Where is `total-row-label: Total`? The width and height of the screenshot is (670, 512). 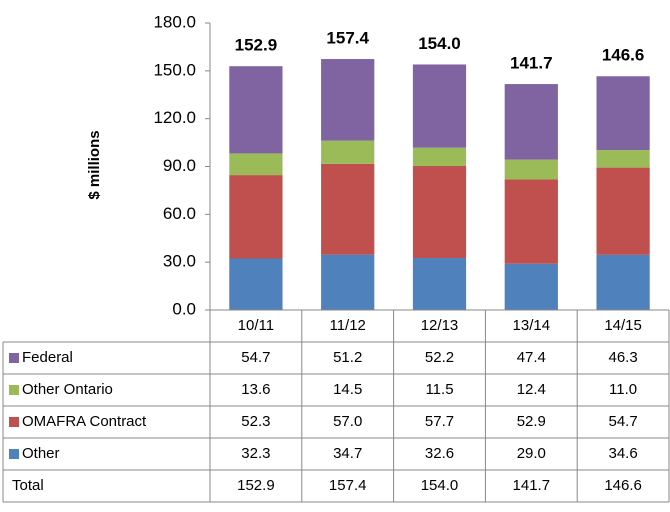
total-row-label: Total is located at coordinates (28, 485).